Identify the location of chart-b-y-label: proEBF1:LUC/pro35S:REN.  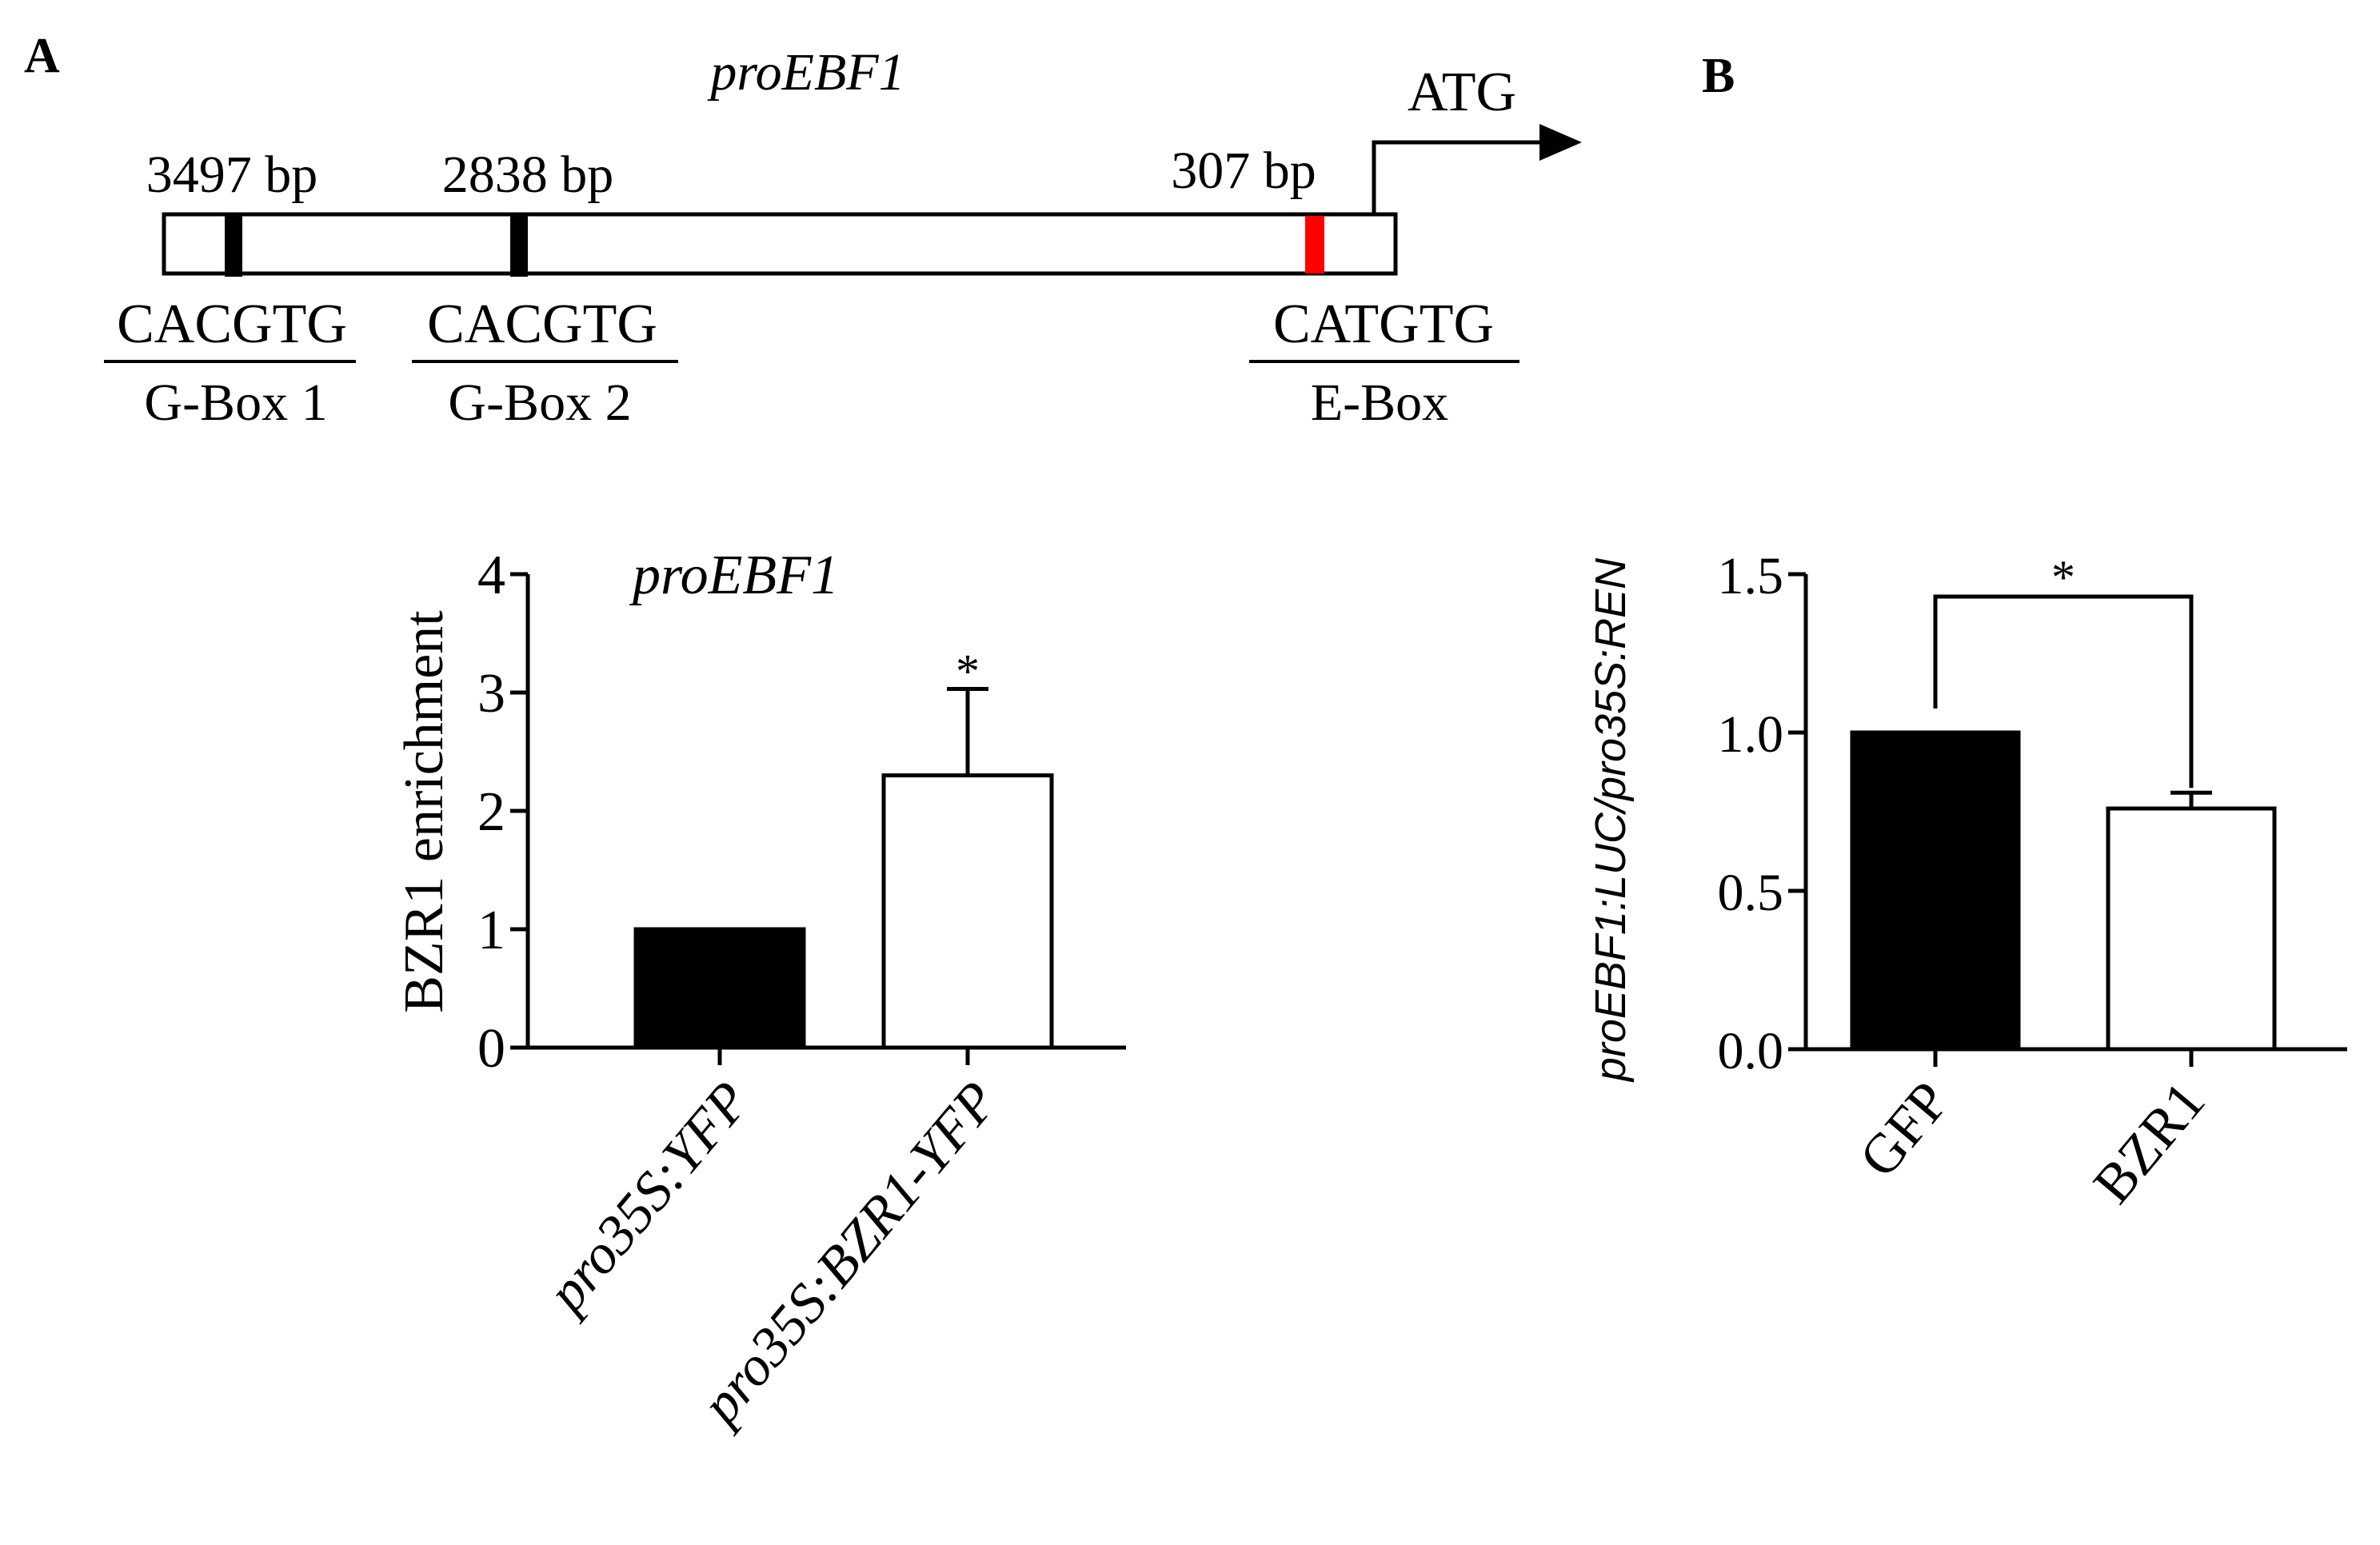
(1611, 820).